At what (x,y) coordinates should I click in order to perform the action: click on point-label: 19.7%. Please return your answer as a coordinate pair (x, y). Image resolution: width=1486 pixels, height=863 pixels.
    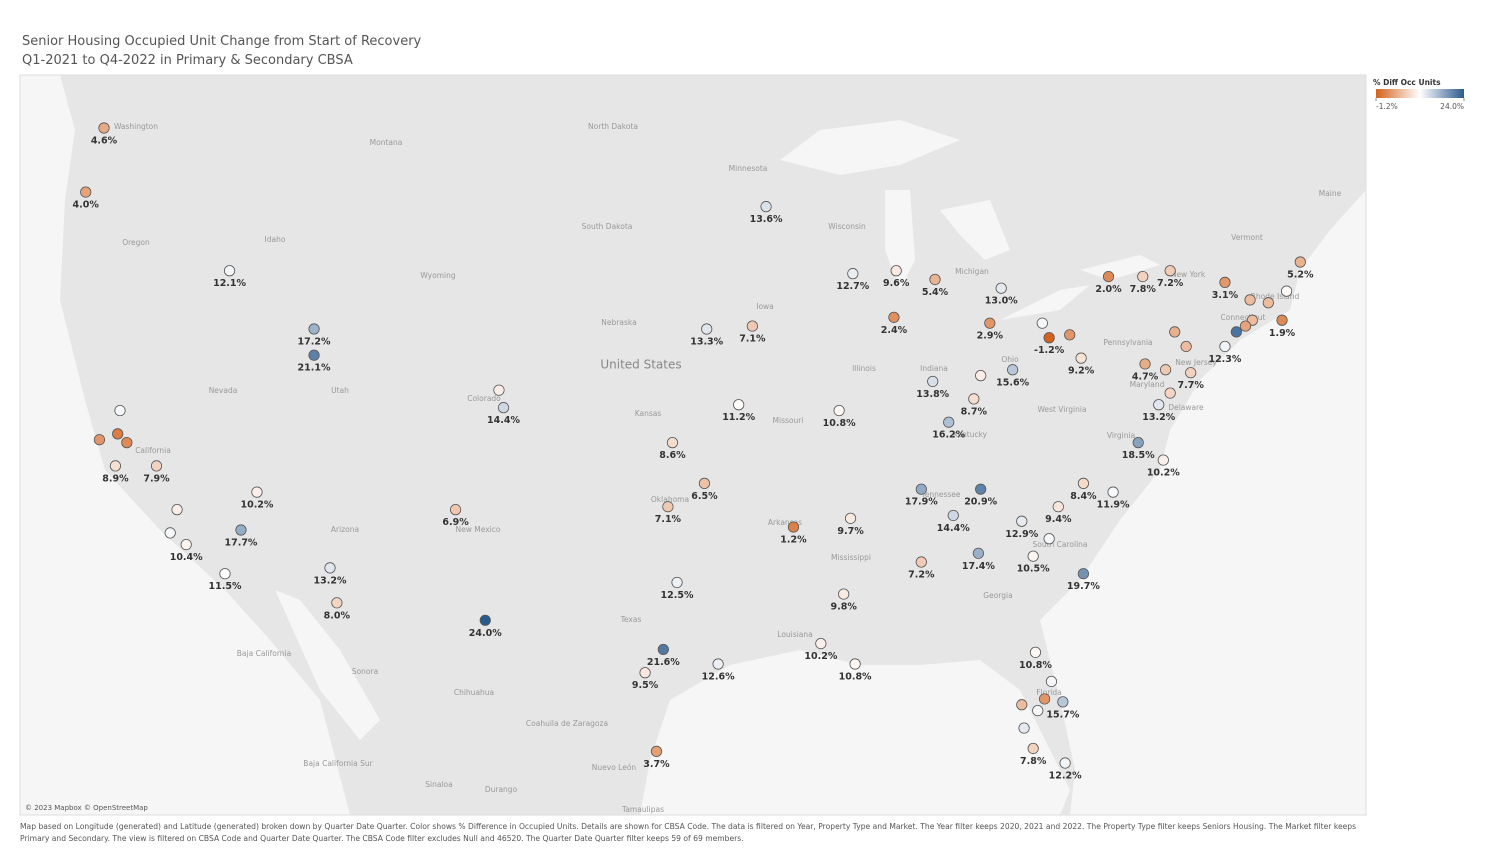
    Looking at the image, I should click on (1083, 586).